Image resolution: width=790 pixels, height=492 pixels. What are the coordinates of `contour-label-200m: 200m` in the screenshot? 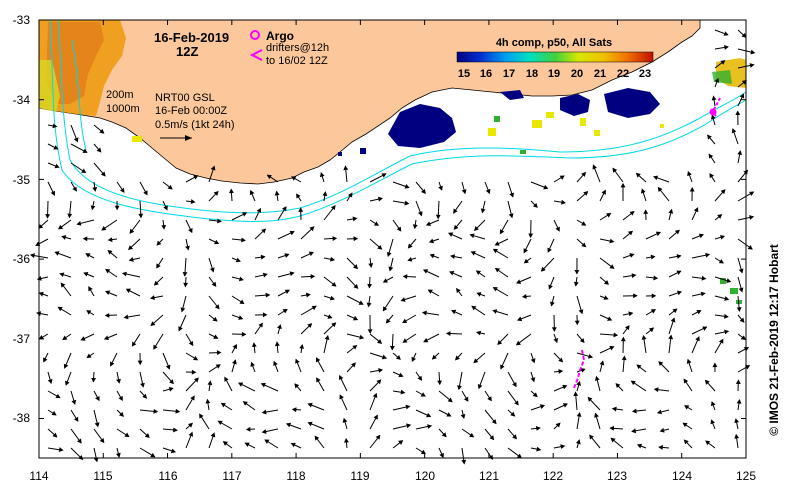 It's located at (120, 95).